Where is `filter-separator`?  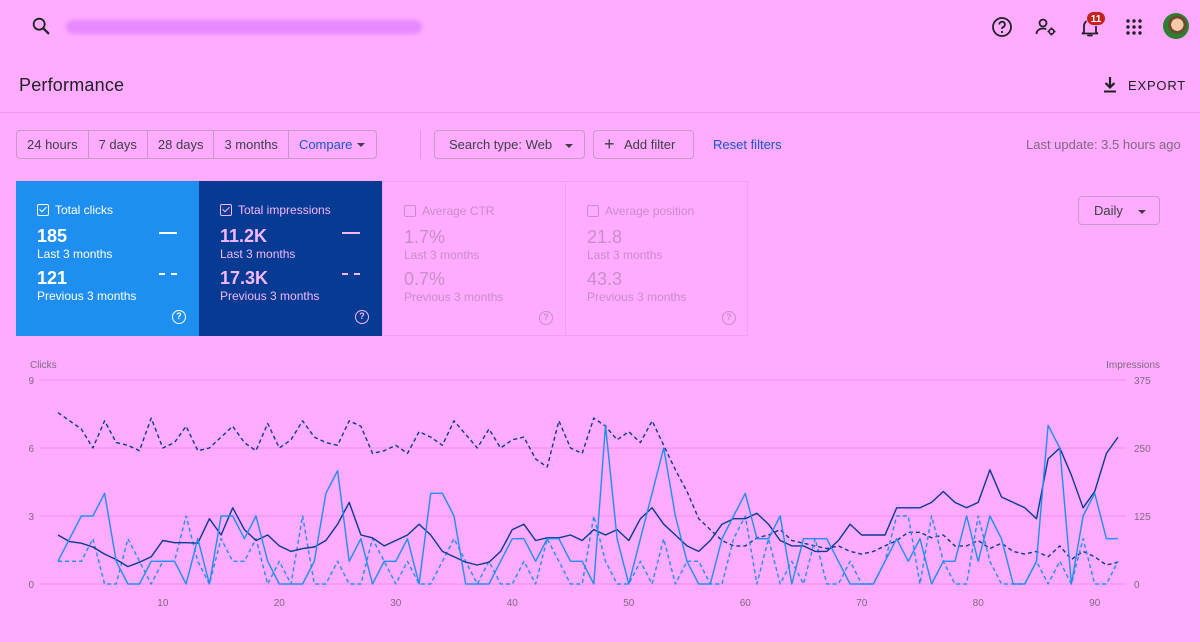 filter-separator is located at coordinates (420, 144).